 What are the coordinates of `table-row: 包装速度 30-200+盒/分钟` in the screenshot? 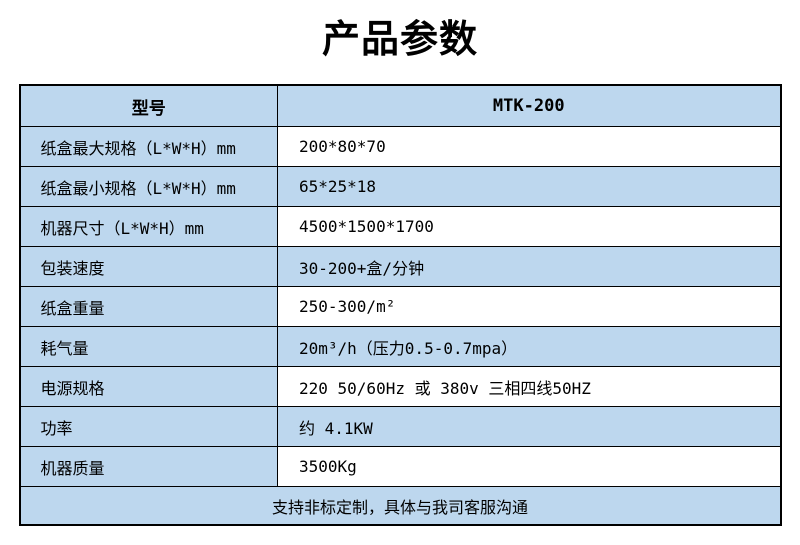 It's located at (400, 266).